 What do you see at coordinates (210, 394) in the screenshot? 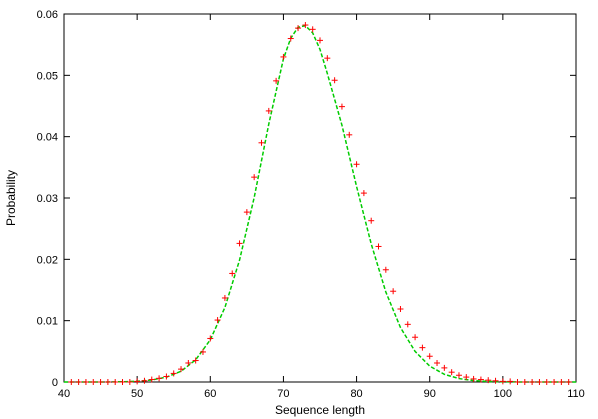
I see `x-tick-label: 60` at bounding box center [210, 394].